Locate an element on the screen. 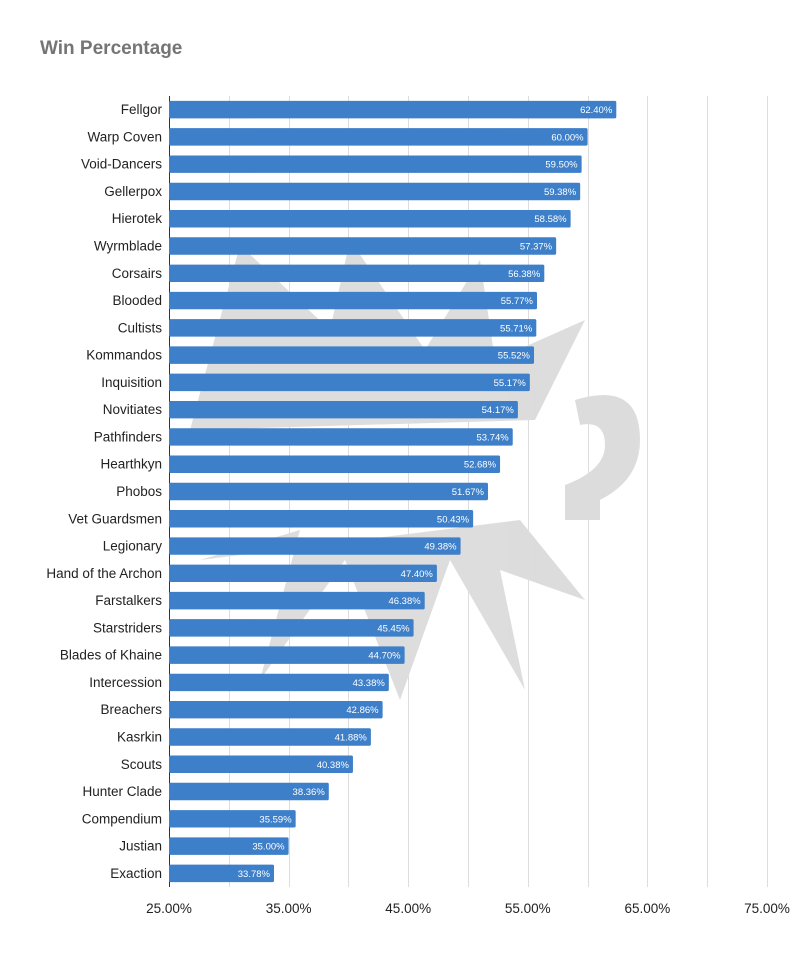 The width and height of the screenshot is (808, 956). category-label: Scouts is located at coordinates (142, 764).